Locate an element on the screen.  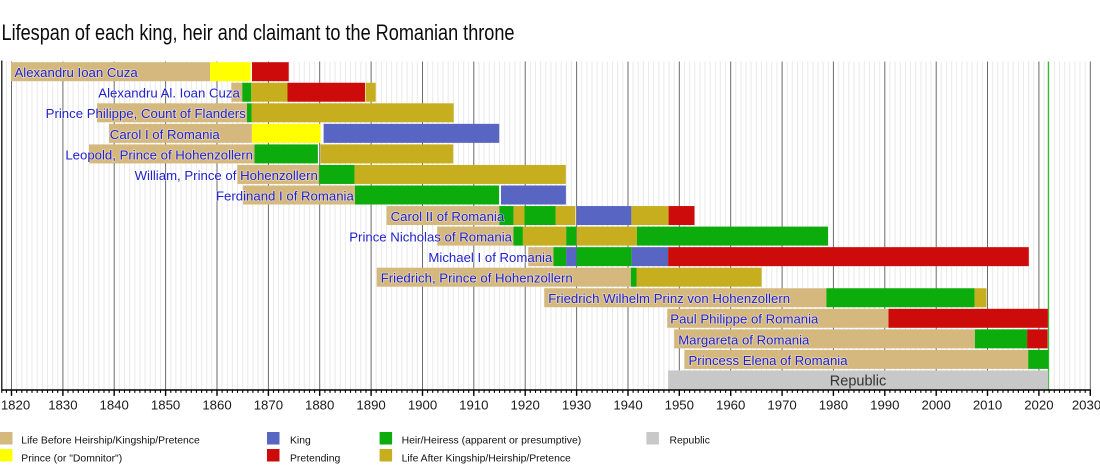
svg-text: 2020 is located at coordinates (1038, 405).